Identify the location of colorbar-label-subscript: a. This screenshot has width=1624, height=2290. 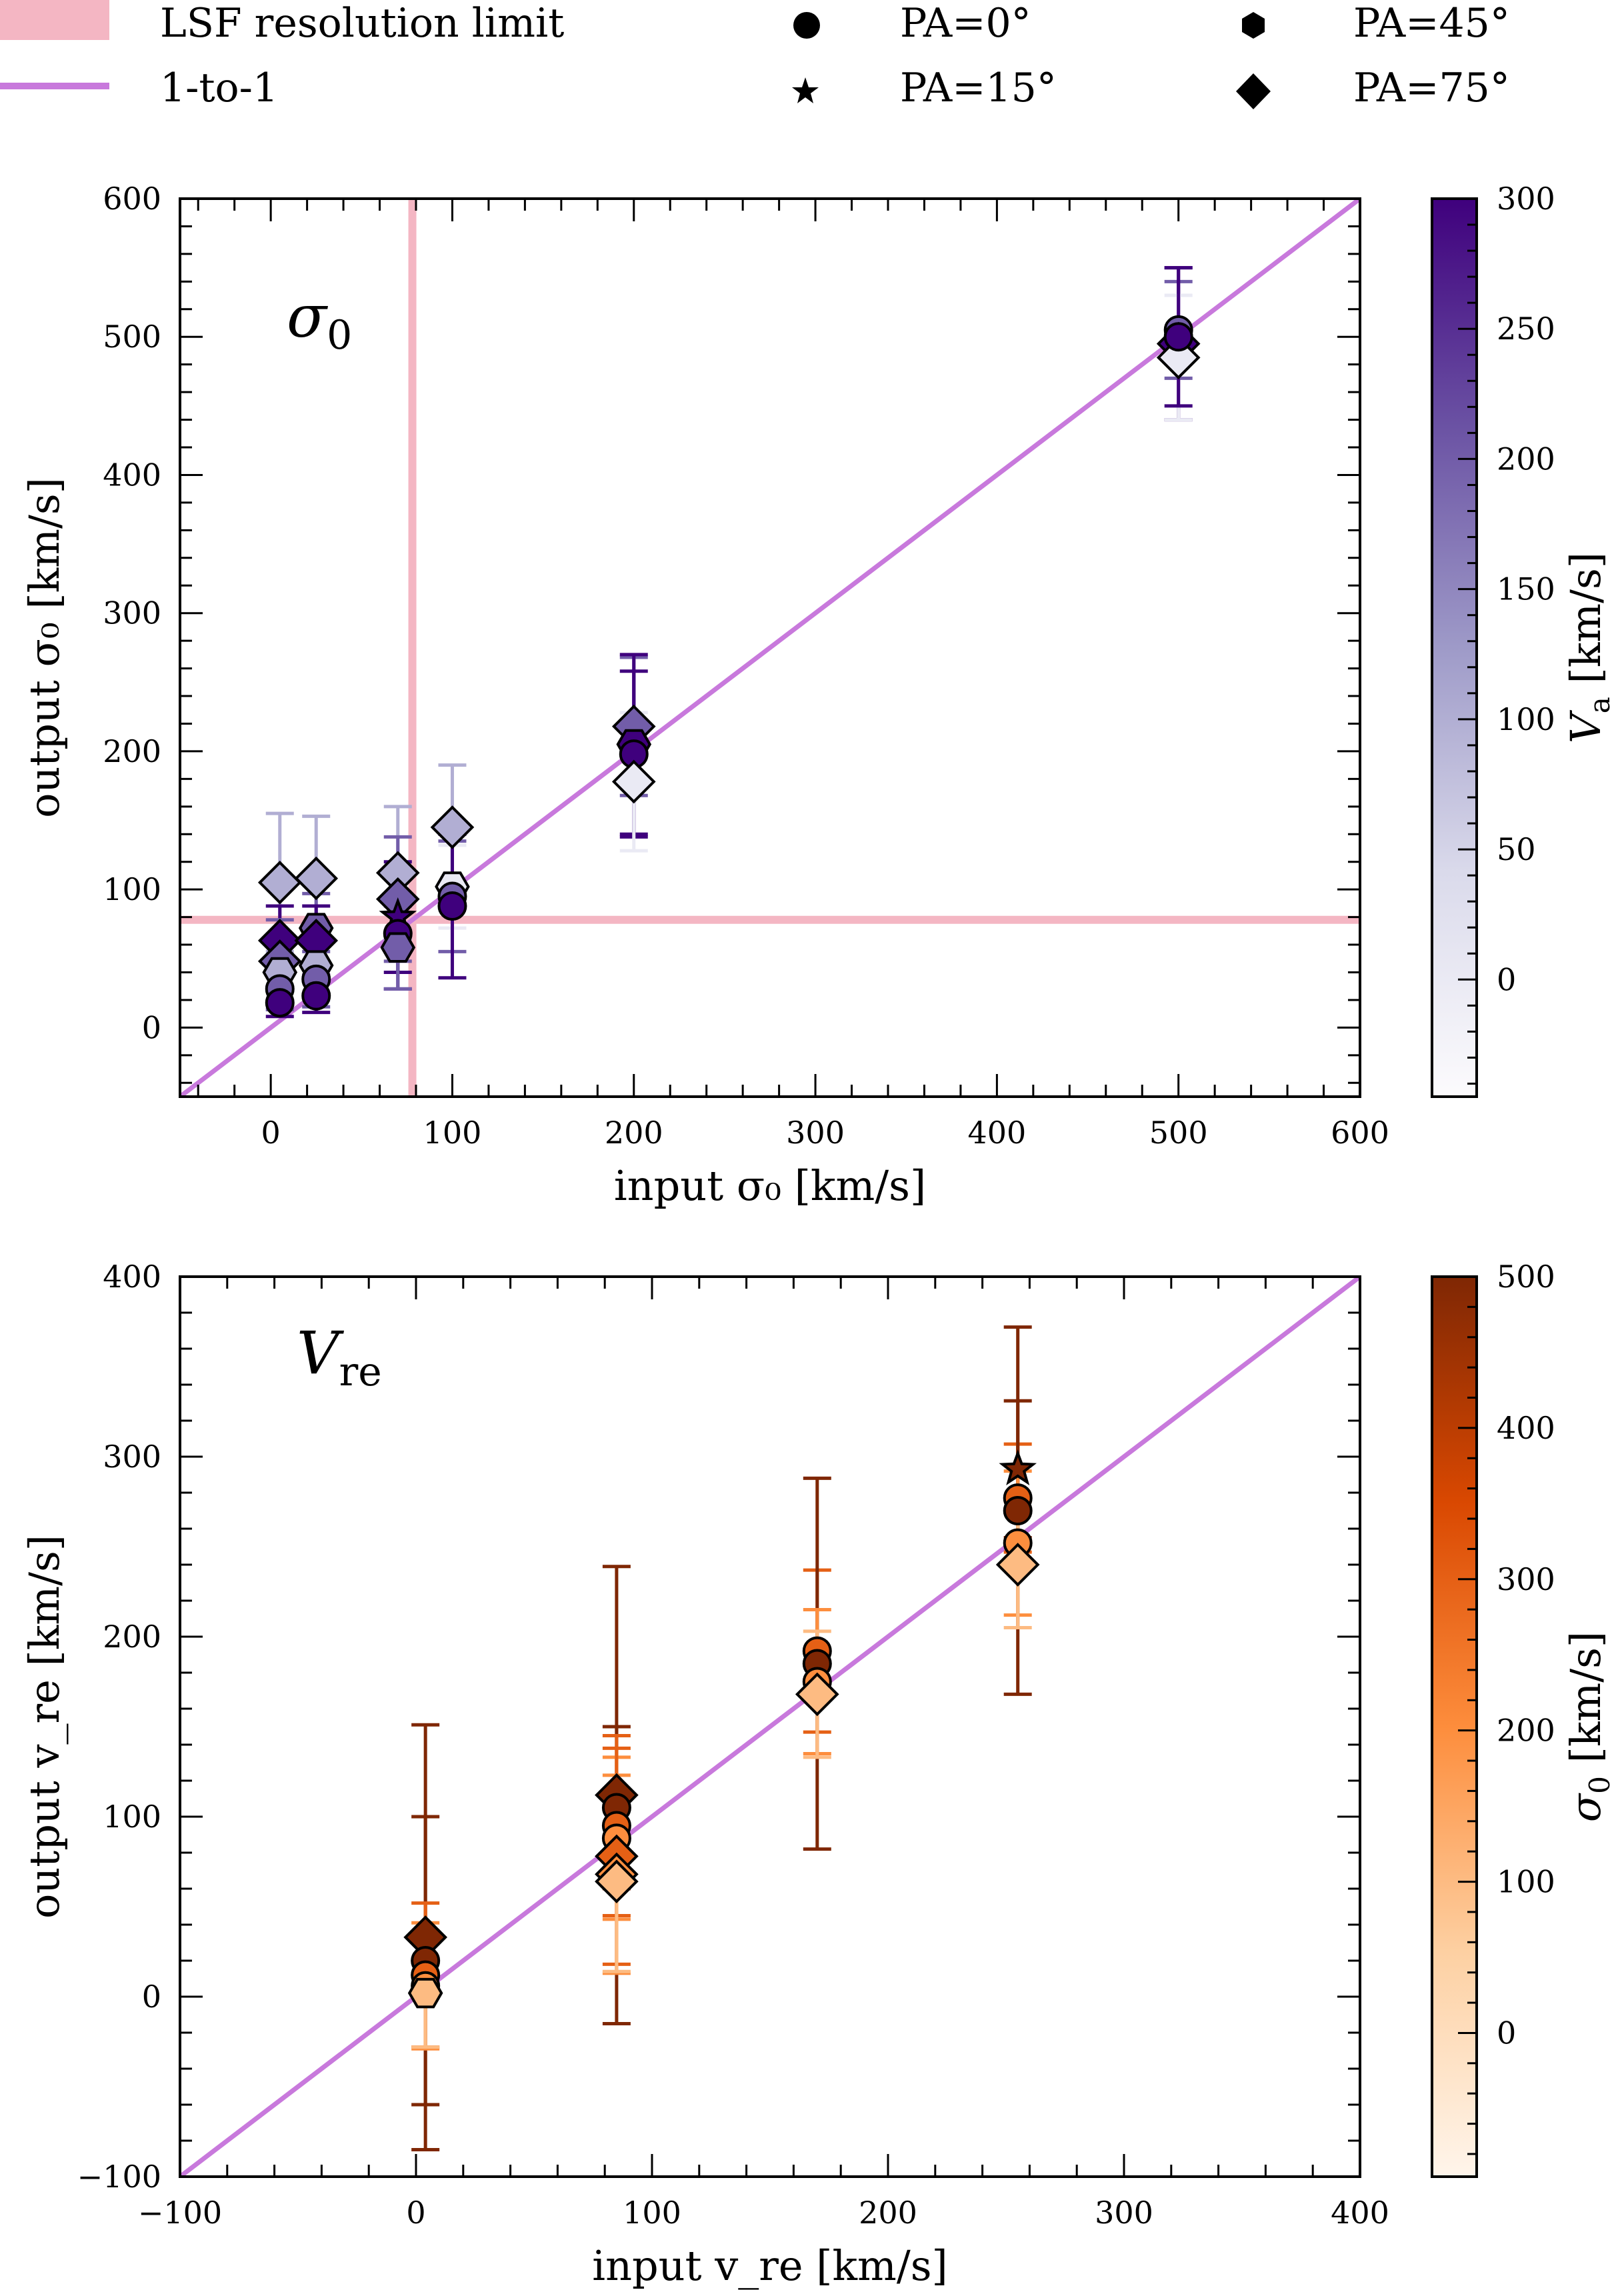
(1599, 705).